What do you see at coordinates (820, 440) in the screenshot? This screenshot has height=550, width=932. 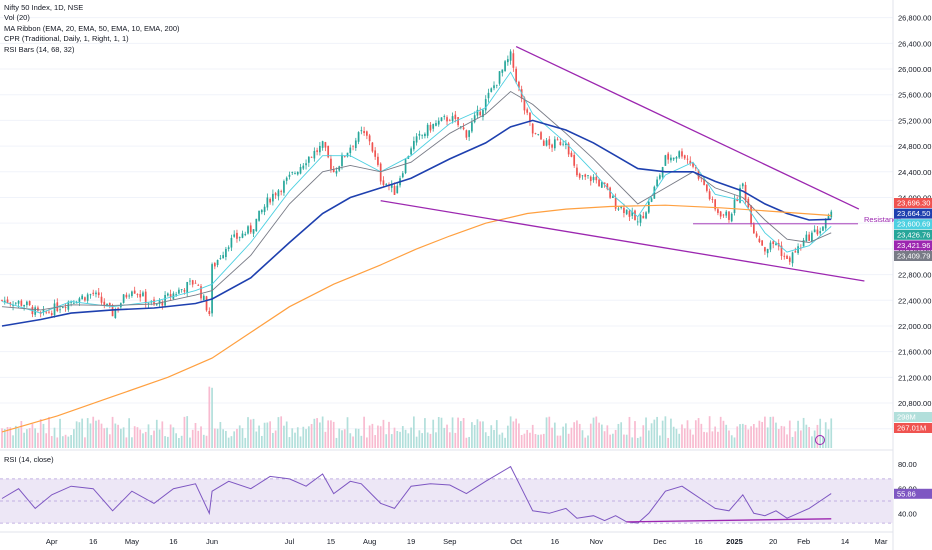 I see `replay-icon` at bounding box center [820, 440].